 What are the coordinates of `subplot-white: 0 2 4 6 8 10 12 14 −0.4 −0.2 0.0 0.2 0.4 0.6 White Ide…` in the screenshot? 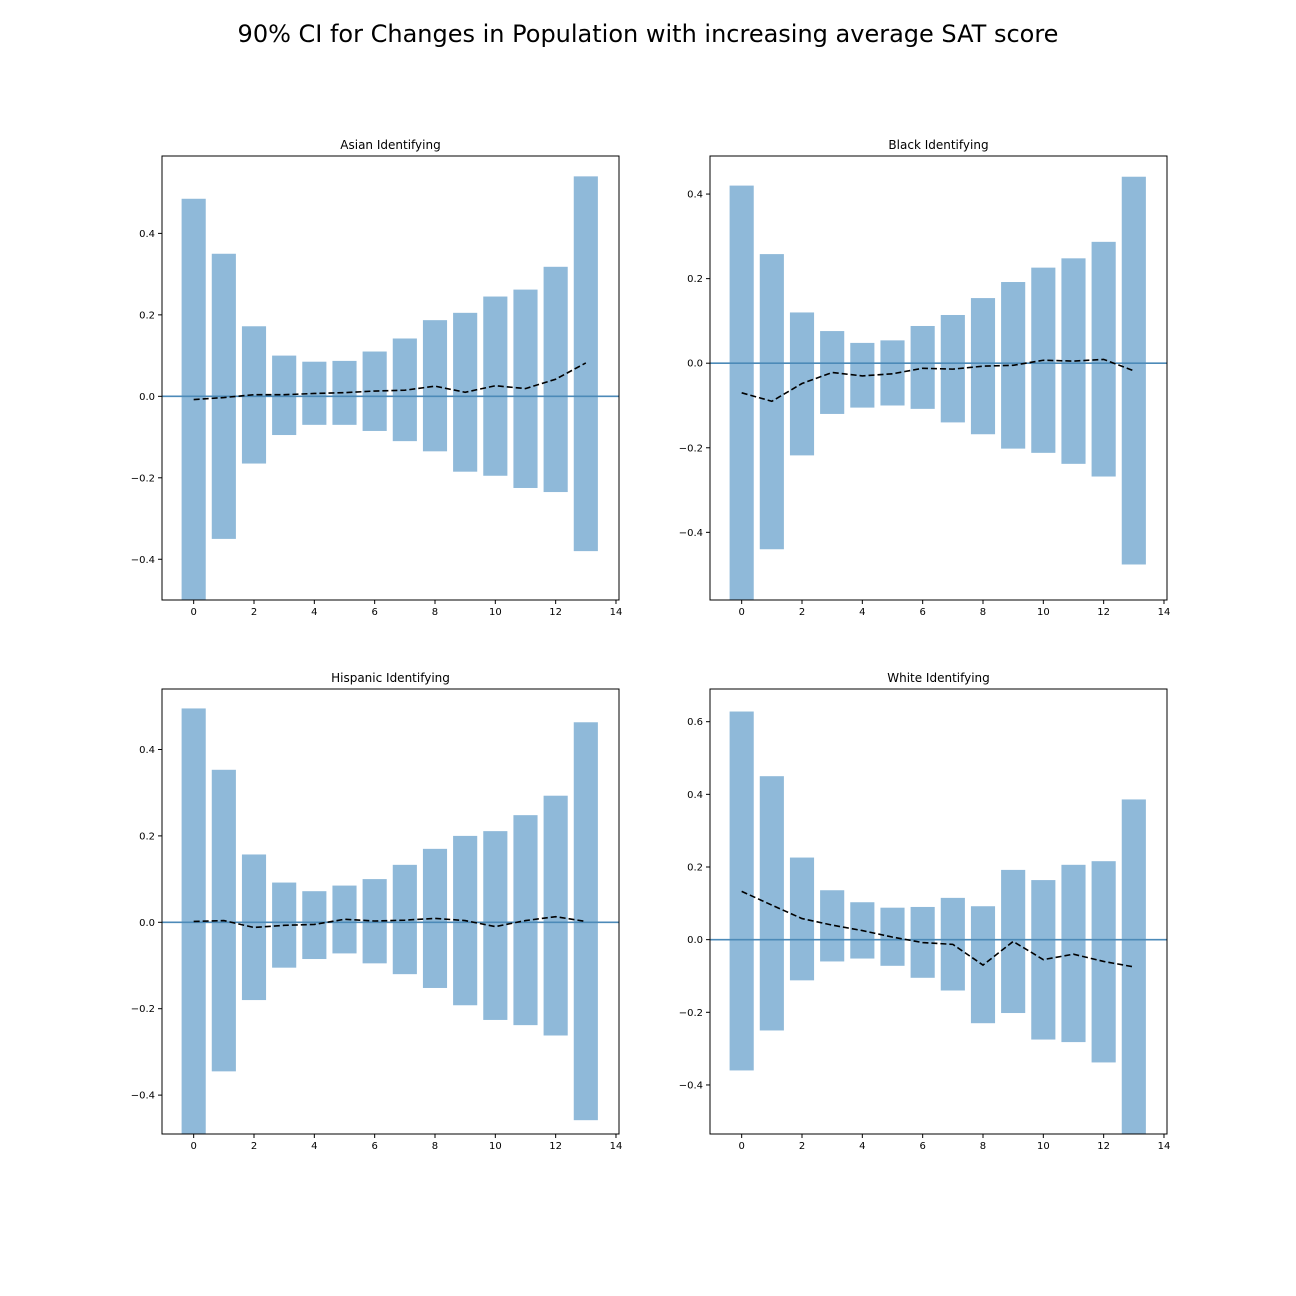 It's located at (925, 911).